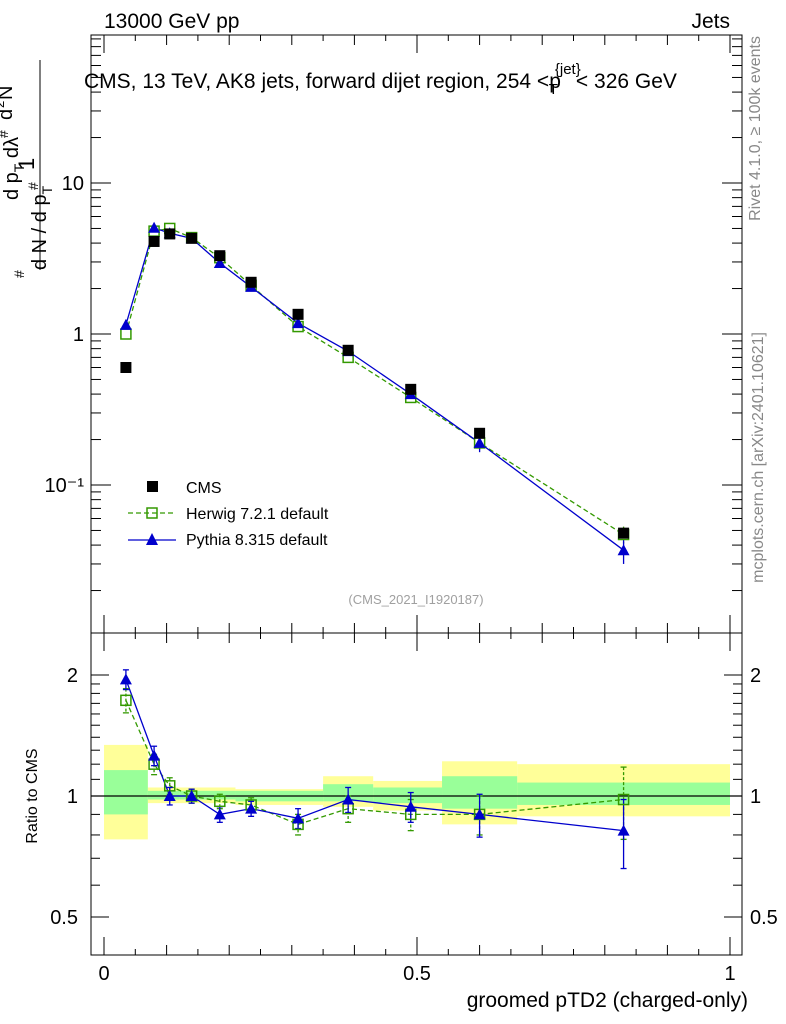  I want to click on svg-text: 2, so click(3, 104).